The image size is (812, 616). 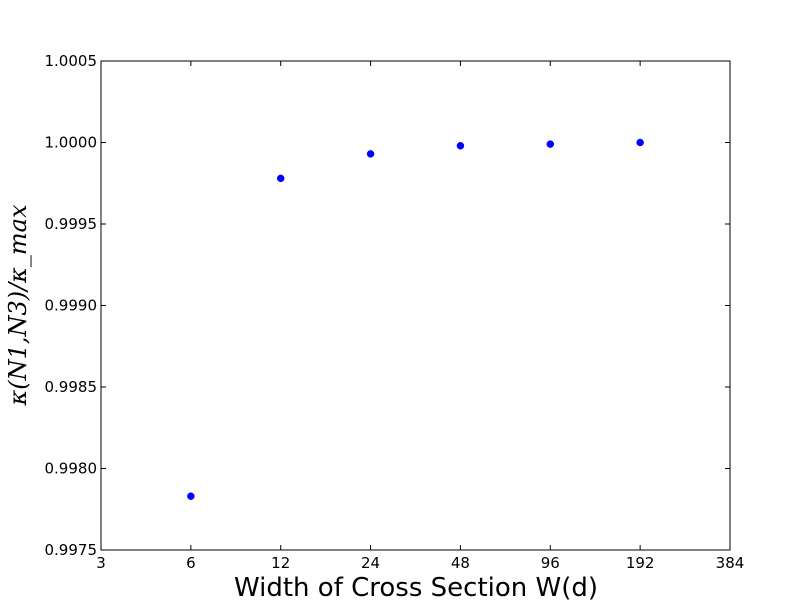 What do you see at coordinates (280, 563) in the screenshot?
I see `x-tick-label: 12` at bounding box center [280, 563].